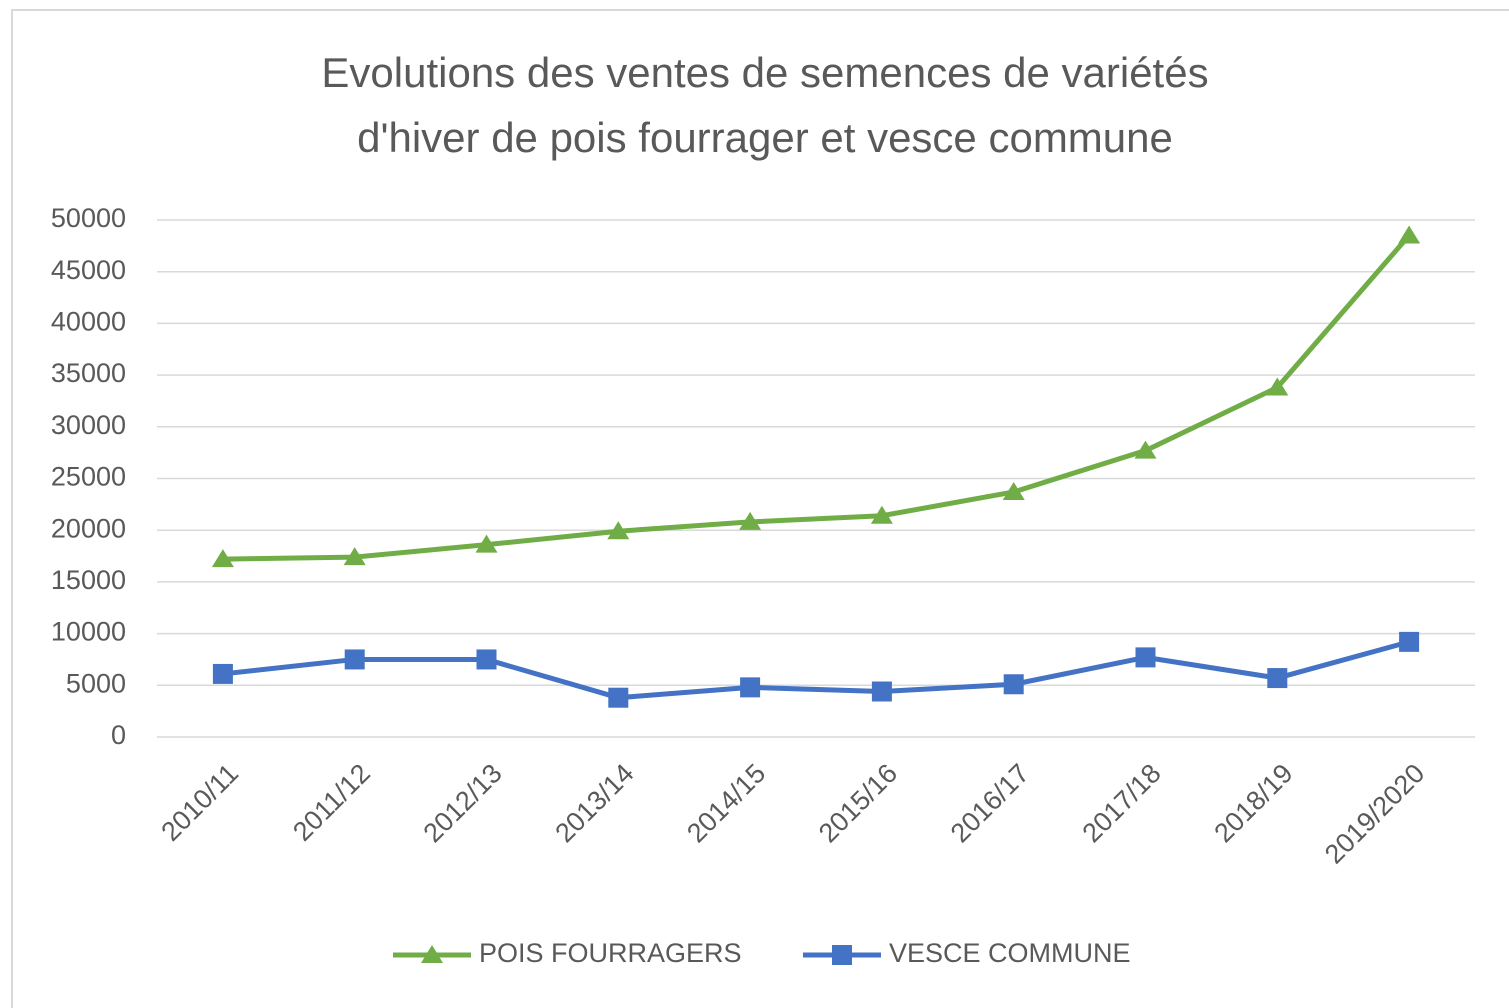 Image resolution: width=1509 pixels, height=1008 pixels. Describe the element at coordinates (88, 322) in the screenshot. I see `y-tick-label: 40000` at that location.